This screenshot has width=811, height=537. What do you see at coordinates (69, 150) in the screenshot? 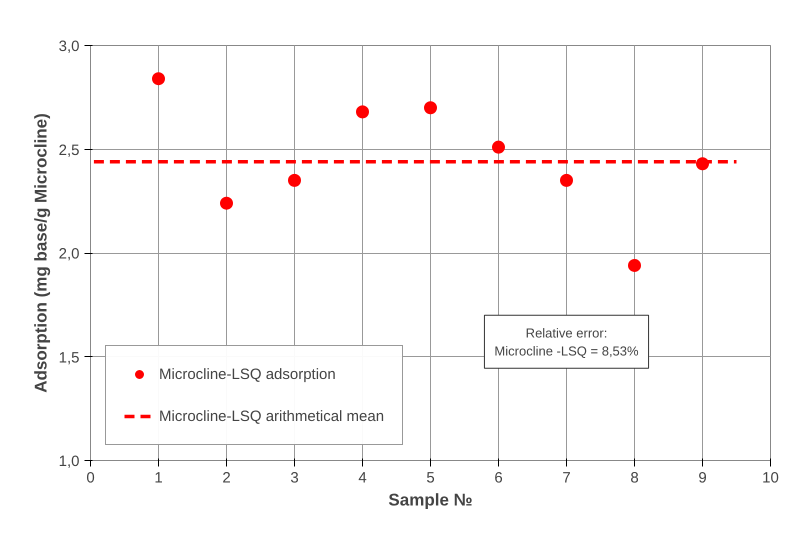
I see `y-tick-label: 2,5` at bounding box center [69, 150].